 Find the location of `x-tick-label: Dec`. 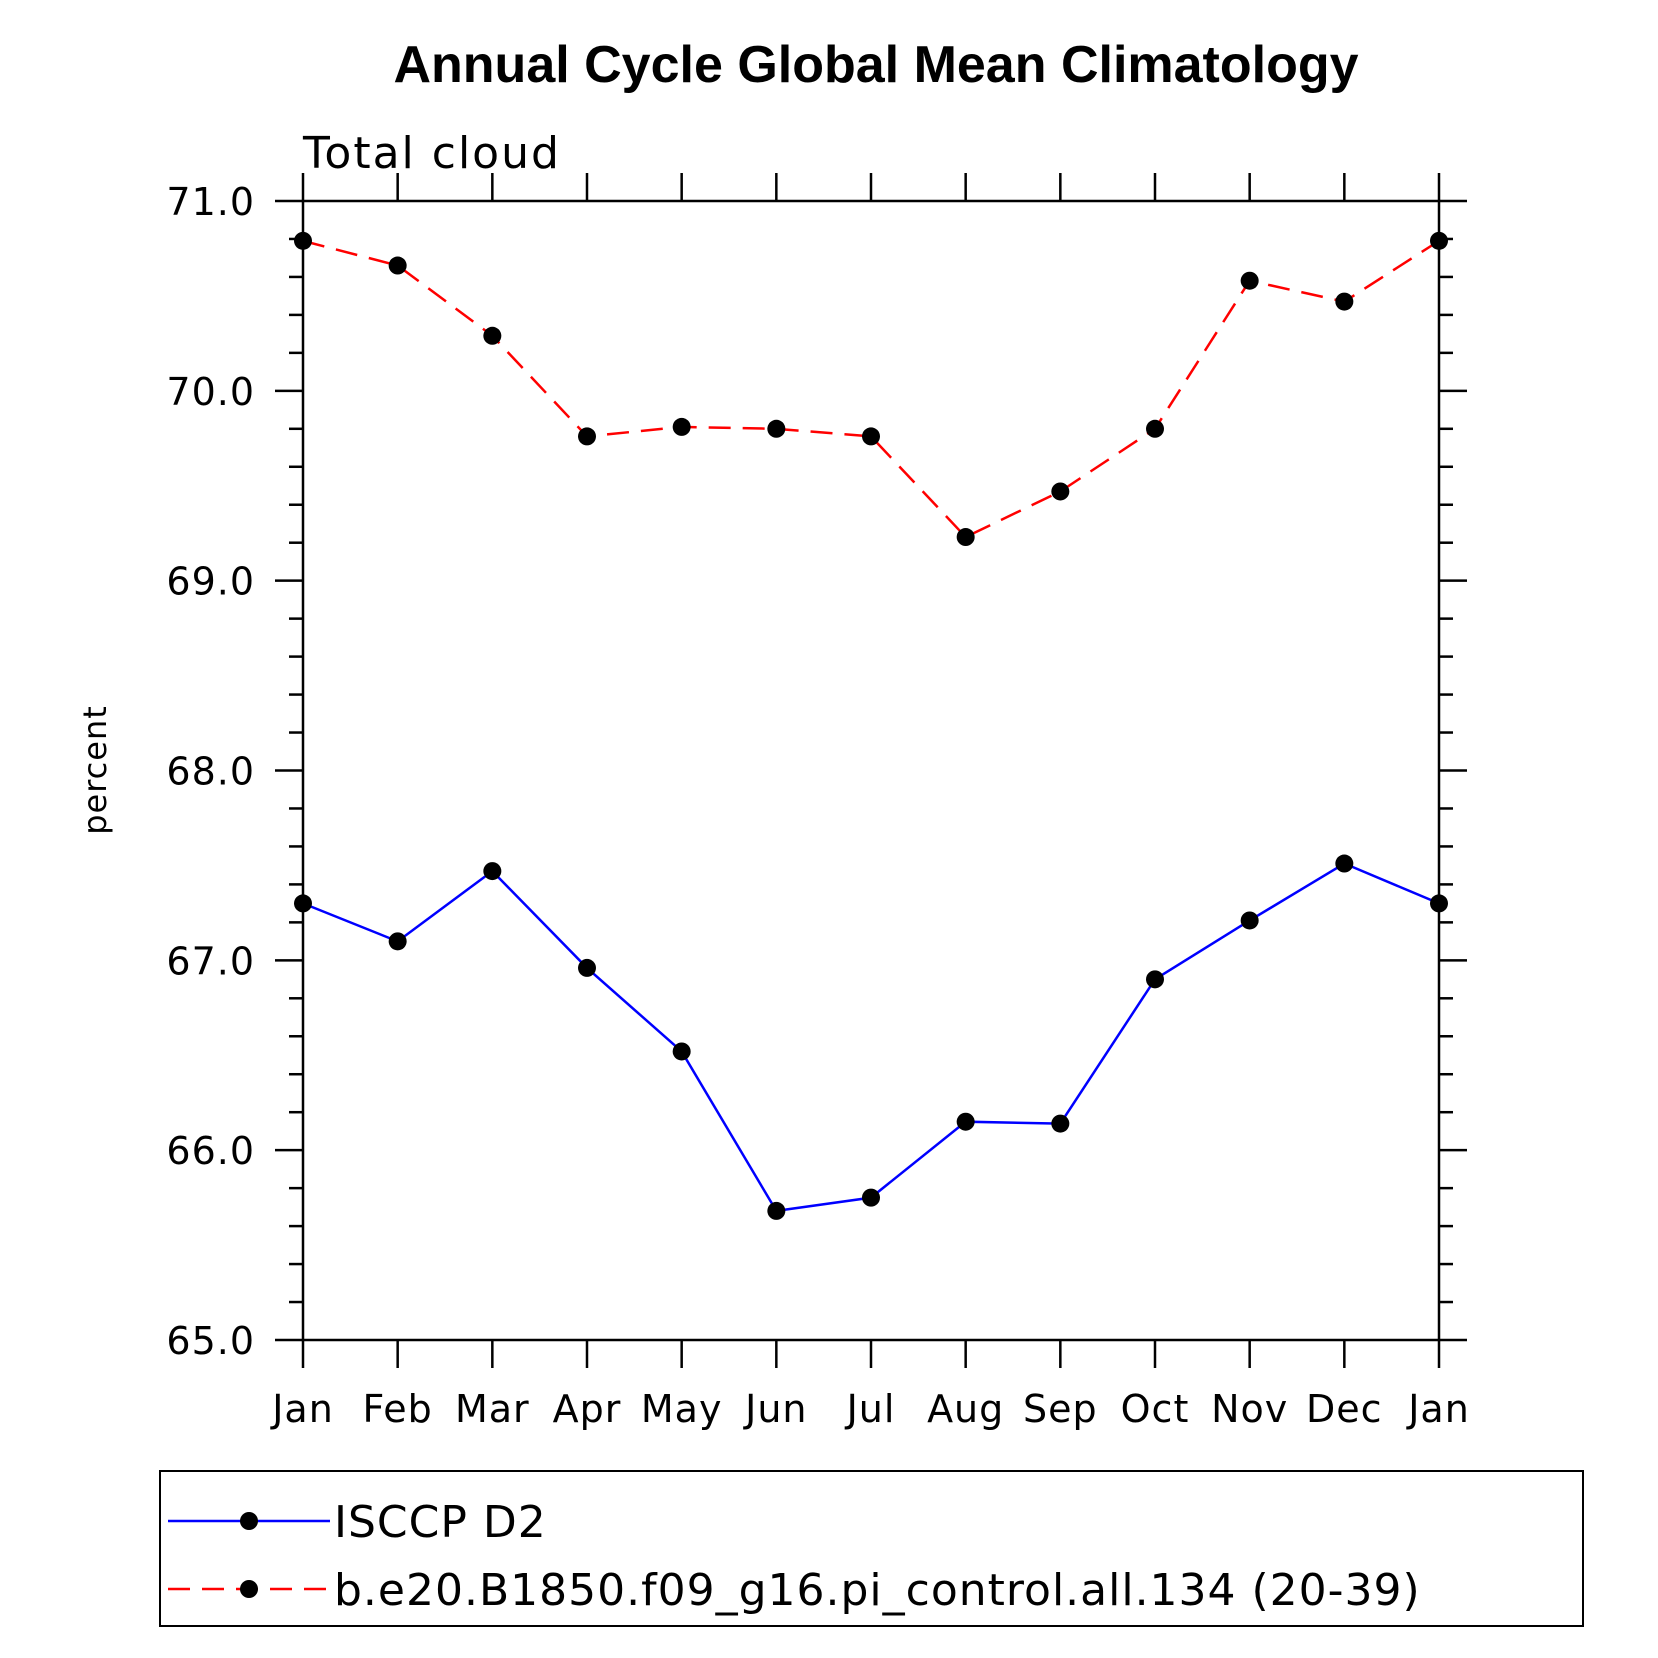

x-tick-label: Dec is located at coordinates (1344, 1409).